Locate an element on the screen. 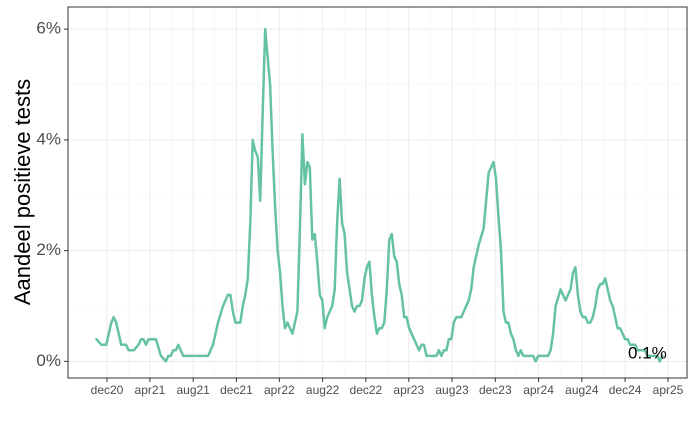 The width and height of the screenshot is (699, 432). x-tick-label: aug22 is located at coordinates (323, 390).